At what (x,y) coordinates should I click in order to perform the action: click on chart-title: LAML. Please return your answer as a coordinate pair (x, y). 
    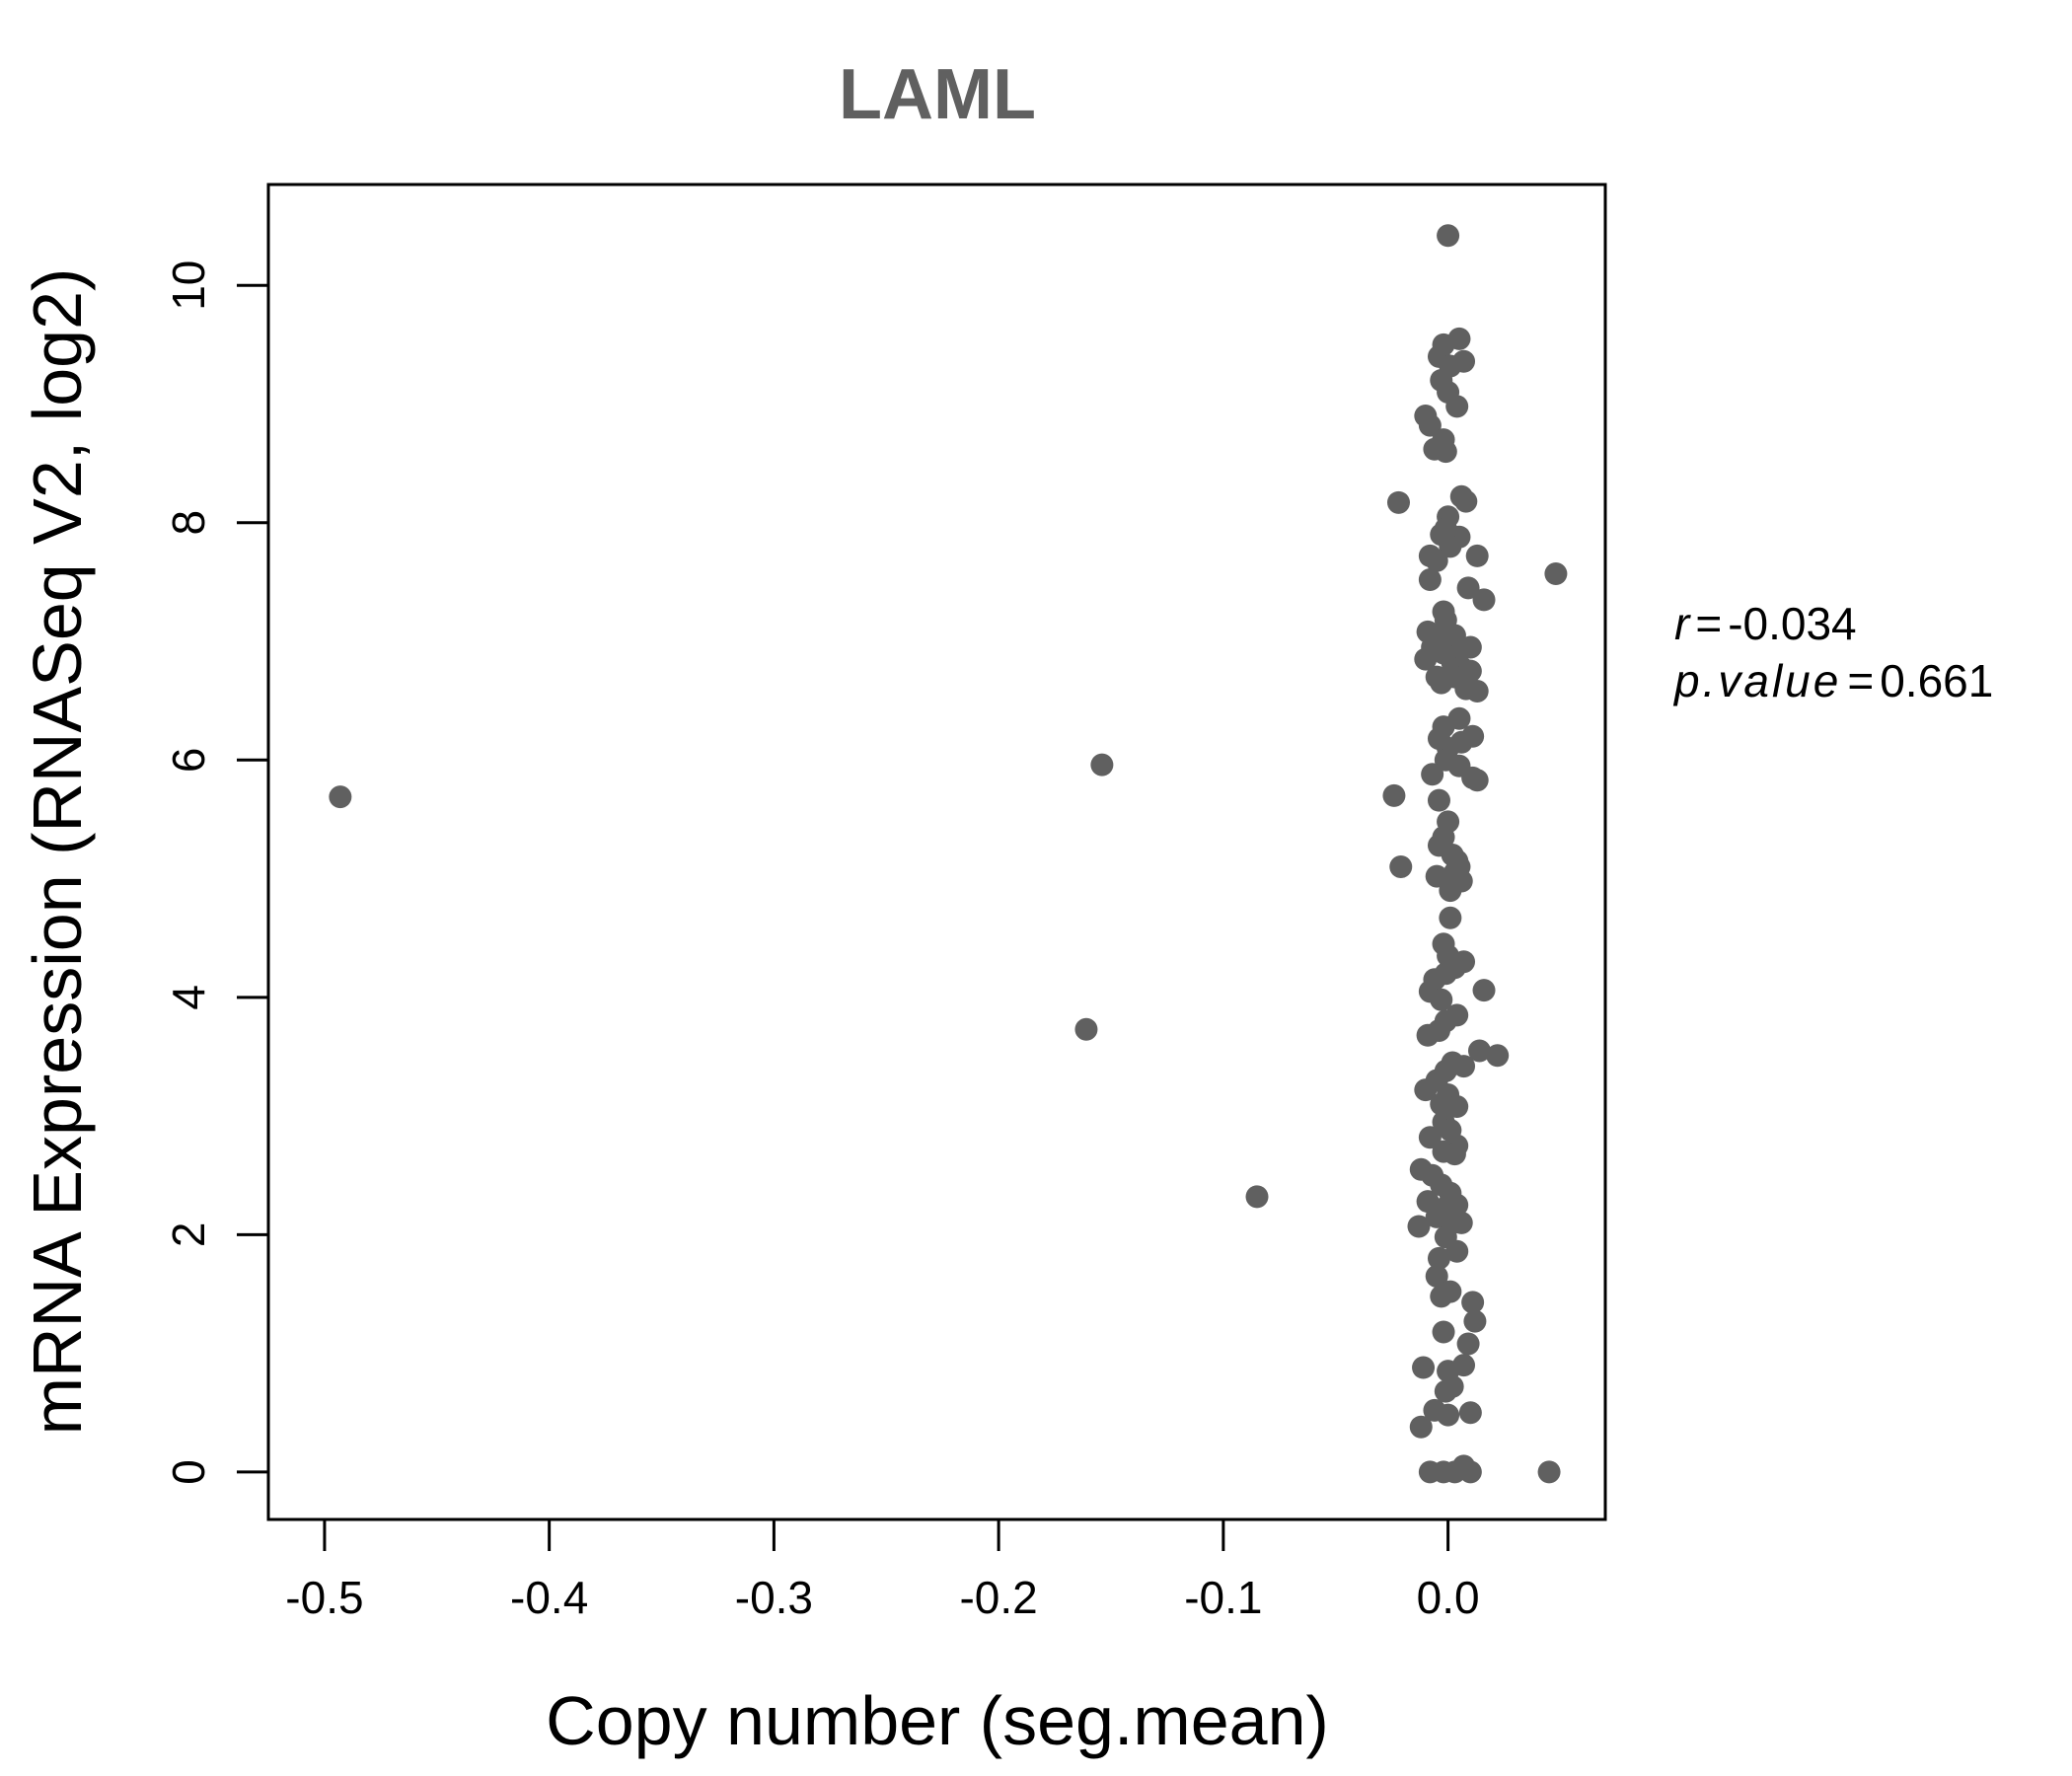
    Looking at the image, I should click on (938, 94).